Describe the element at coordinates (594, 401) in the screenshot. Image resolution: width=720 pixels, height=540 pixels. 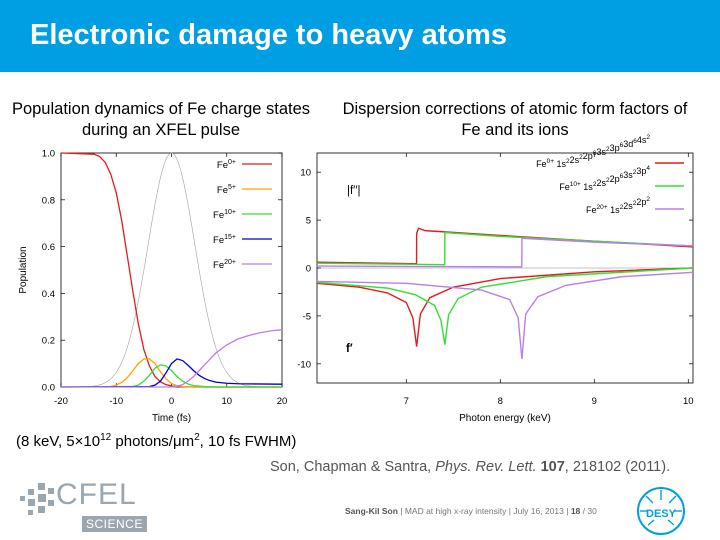
I see `x-tick-label: 9` at that location.